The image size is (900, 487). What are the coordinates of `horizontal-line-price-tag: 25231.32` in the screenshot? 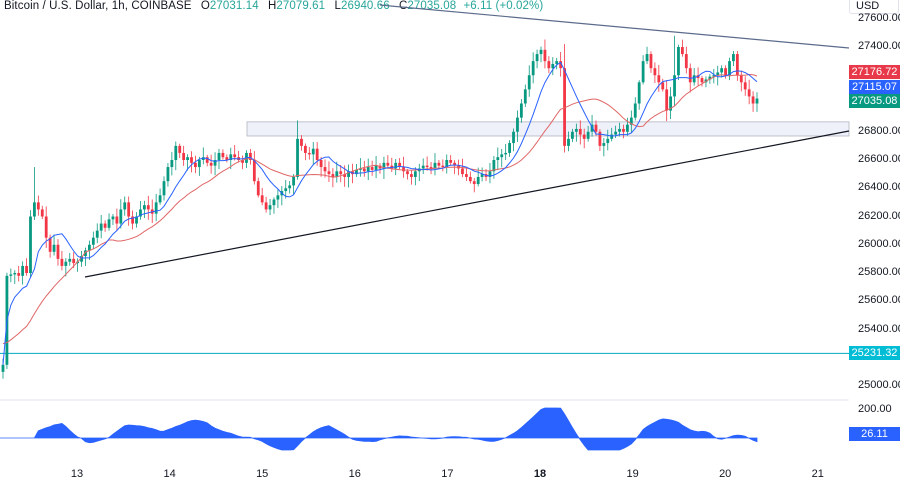 It's located at (874, 353).